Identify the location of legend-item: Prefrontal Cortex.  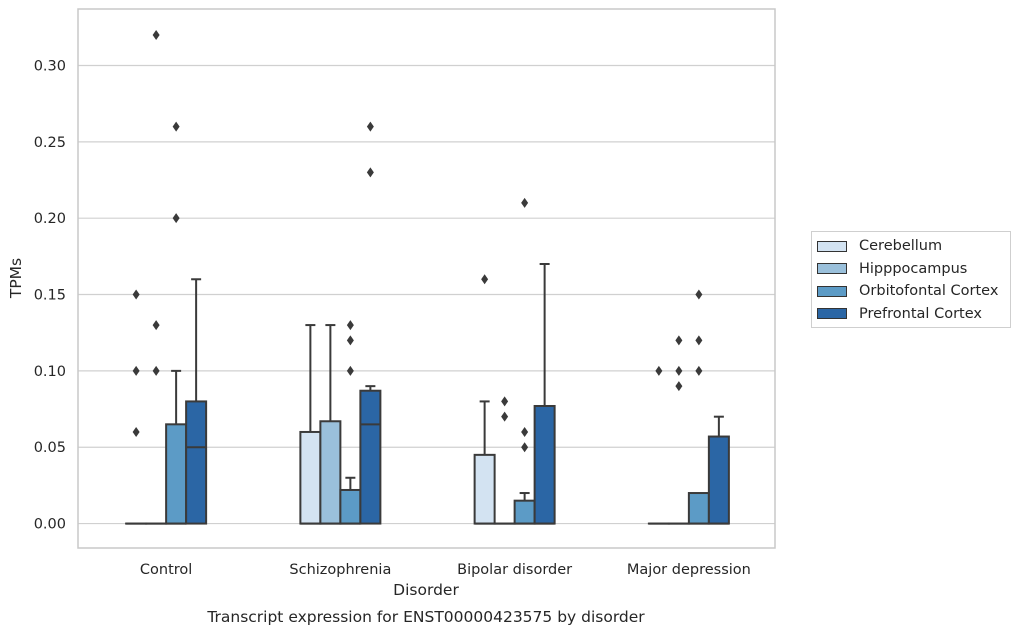
(911, 314).